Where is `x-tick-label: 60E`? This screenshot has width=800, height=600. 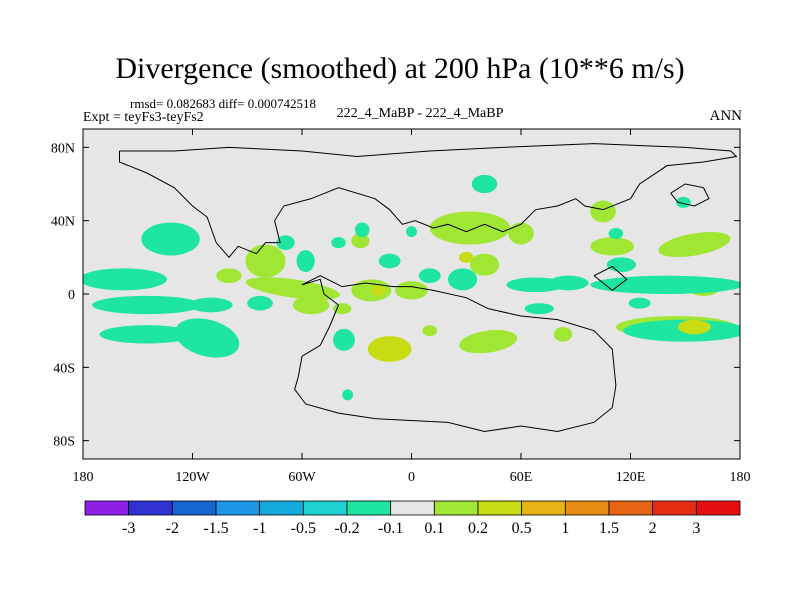 x-tick-label: 60E is located at coordinates (521, 477).